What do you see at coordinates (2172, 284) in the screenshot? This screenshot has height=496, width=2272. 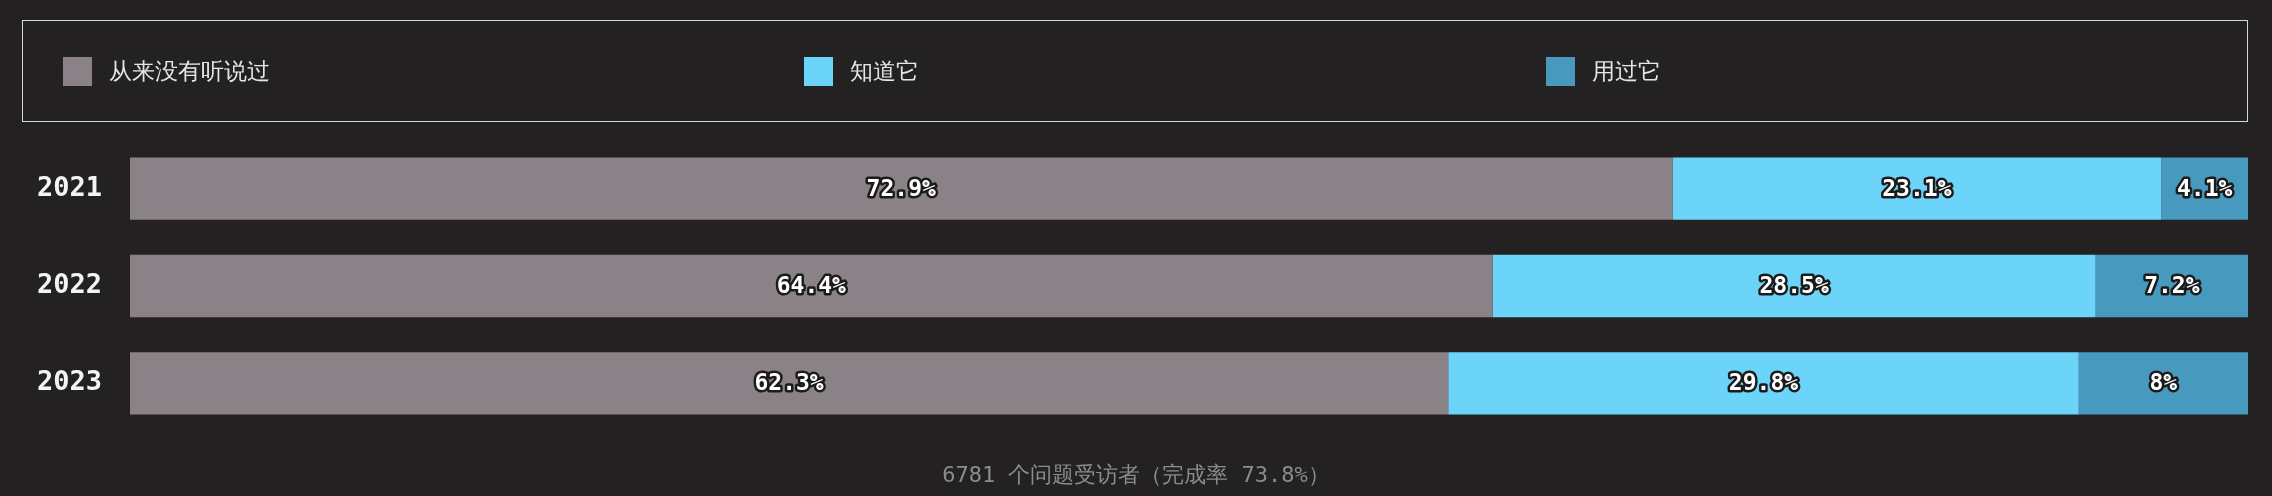 I see `data-label: 7.2%` at bounding box center [2172, 284].